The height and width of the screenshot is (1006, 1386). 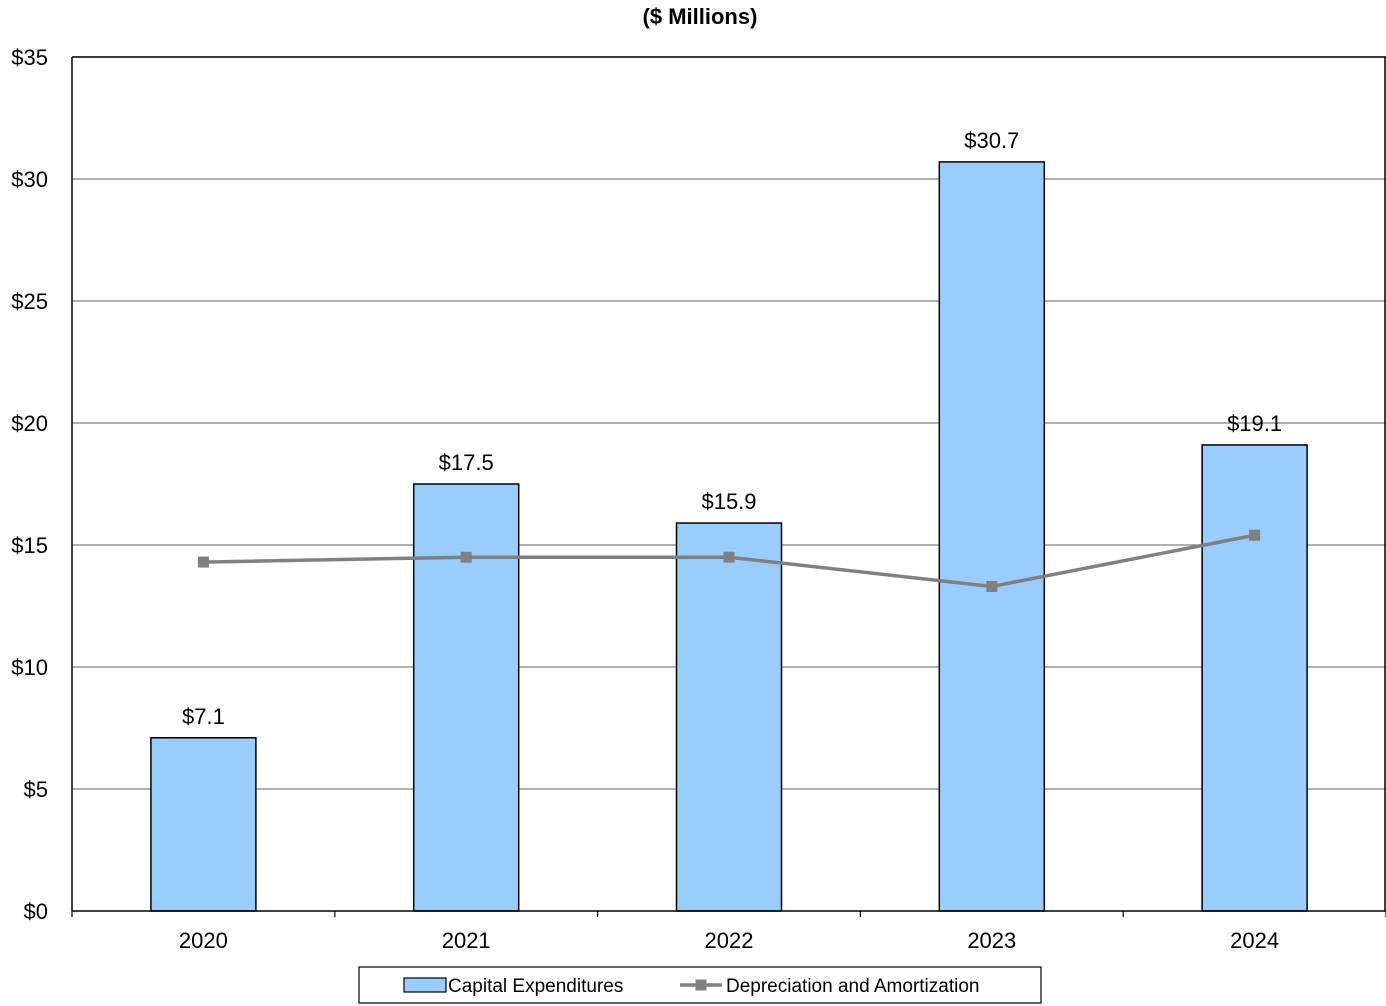 I want to click on y-tick-label: $30, so click(x=29, y=179).